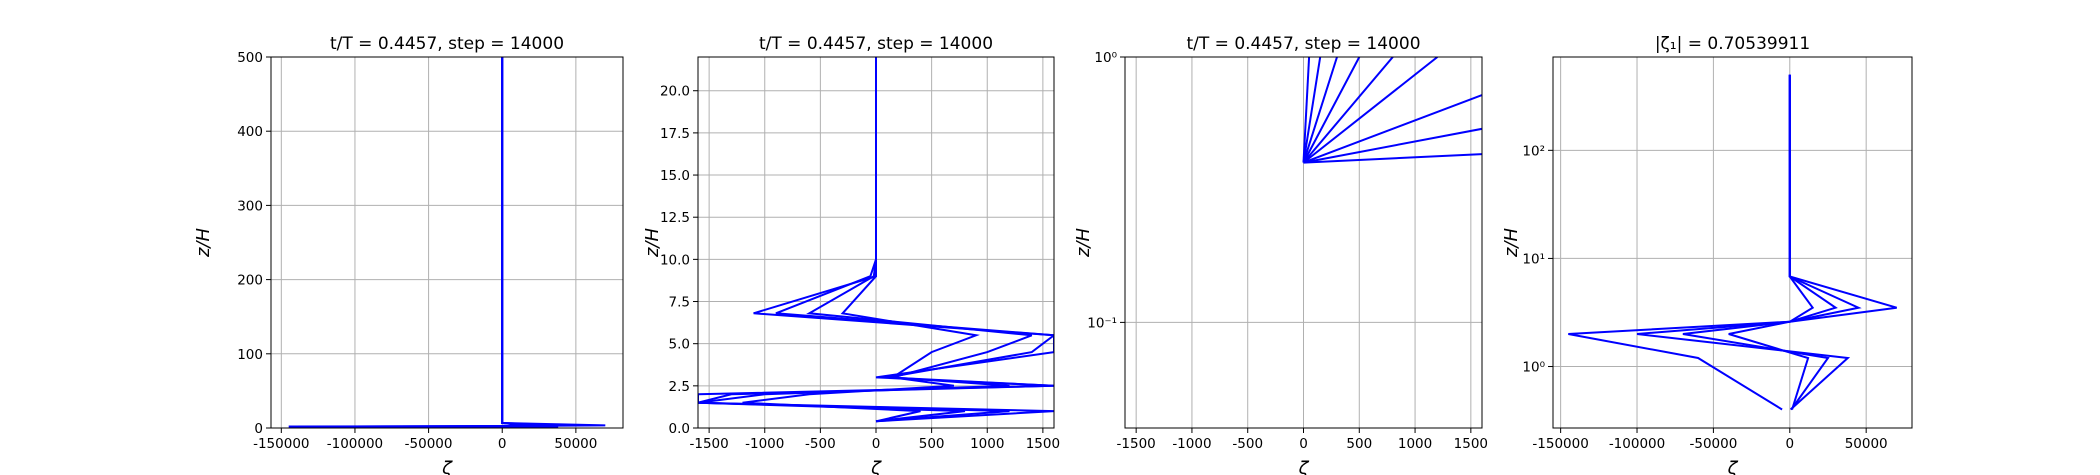 This screenshot has width=2100, height=475. I want to click on y-tick-label: 10¹, so click(1533, 259).